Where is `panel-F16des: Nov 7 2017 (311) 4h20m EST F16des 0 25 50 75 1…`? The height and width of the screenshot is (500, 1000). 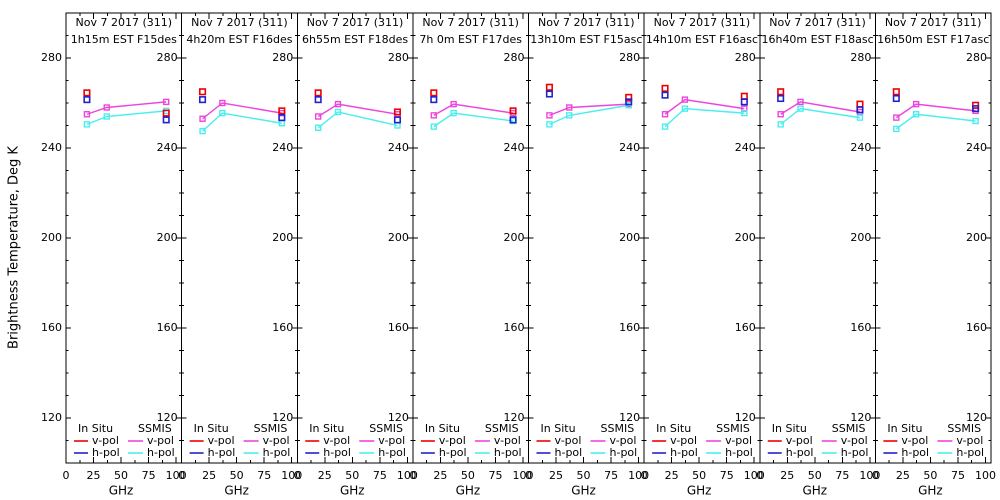
panel-F16des: Nov 7 2017 (311) 4h20m EST F16des 0 25 50 75 1… is located at coordinates (240, 255).